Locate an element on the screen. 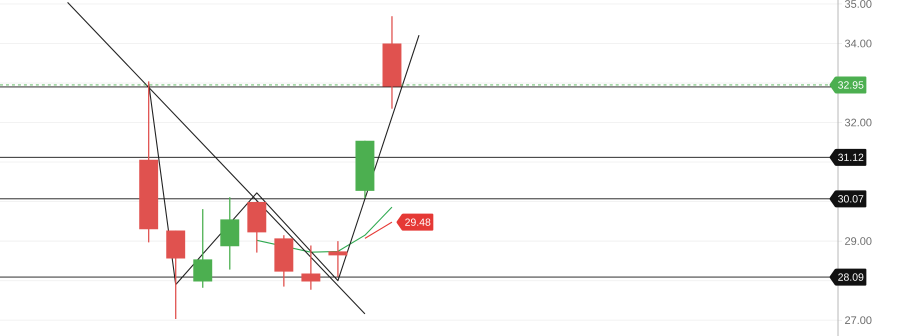 The height and width of the screenshot is (336, 915). y-tick-label: 34.00 is located at coordinates (858, 44).